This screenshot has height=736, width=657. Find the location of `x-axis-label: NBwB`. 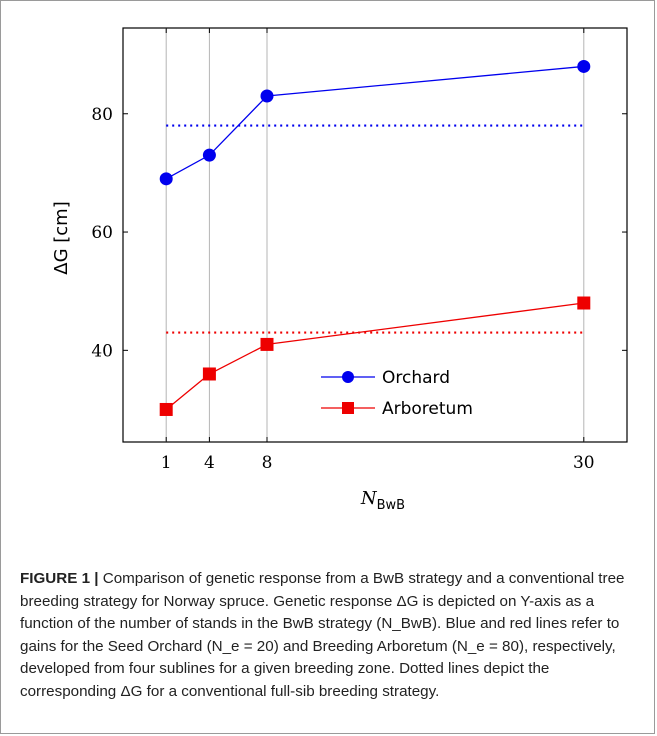

x-axis-label: NBwB is located at coordinates (382, 500).